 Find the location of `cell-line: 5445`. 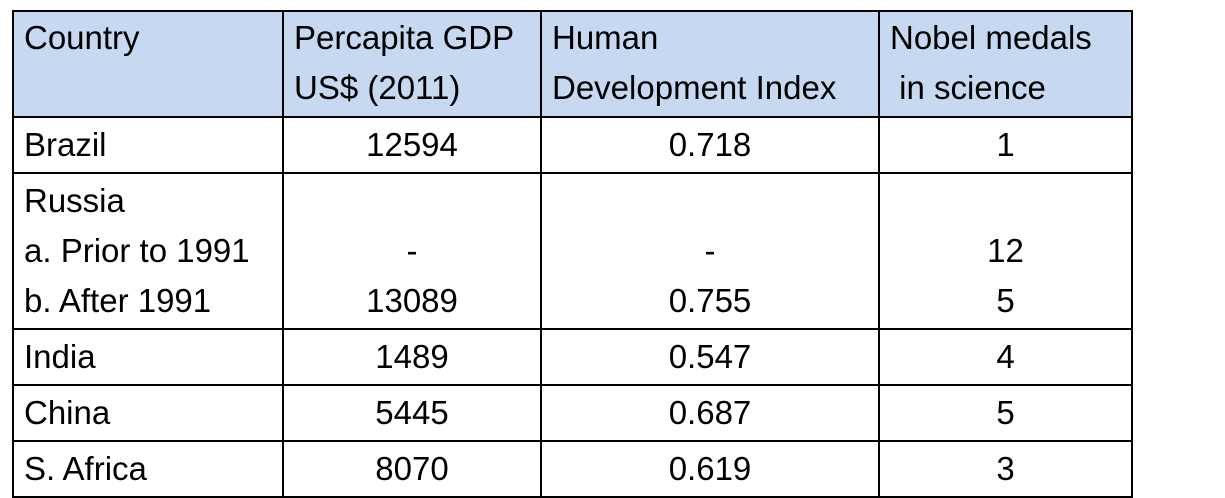

cell-line: 5445 is located at coordinates (412, 412).